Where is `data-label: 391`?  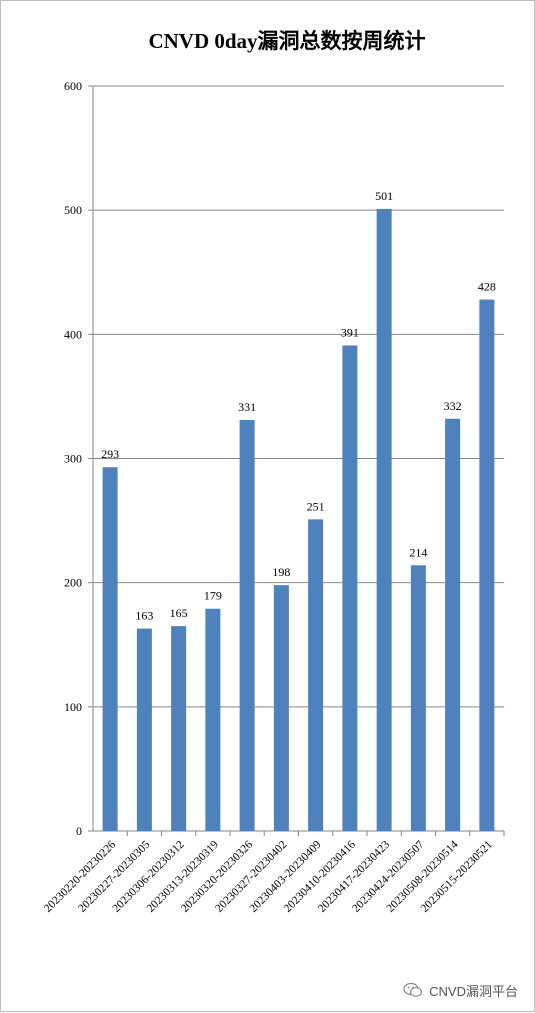 data-label: 391 is located at coordinates (350, 333).